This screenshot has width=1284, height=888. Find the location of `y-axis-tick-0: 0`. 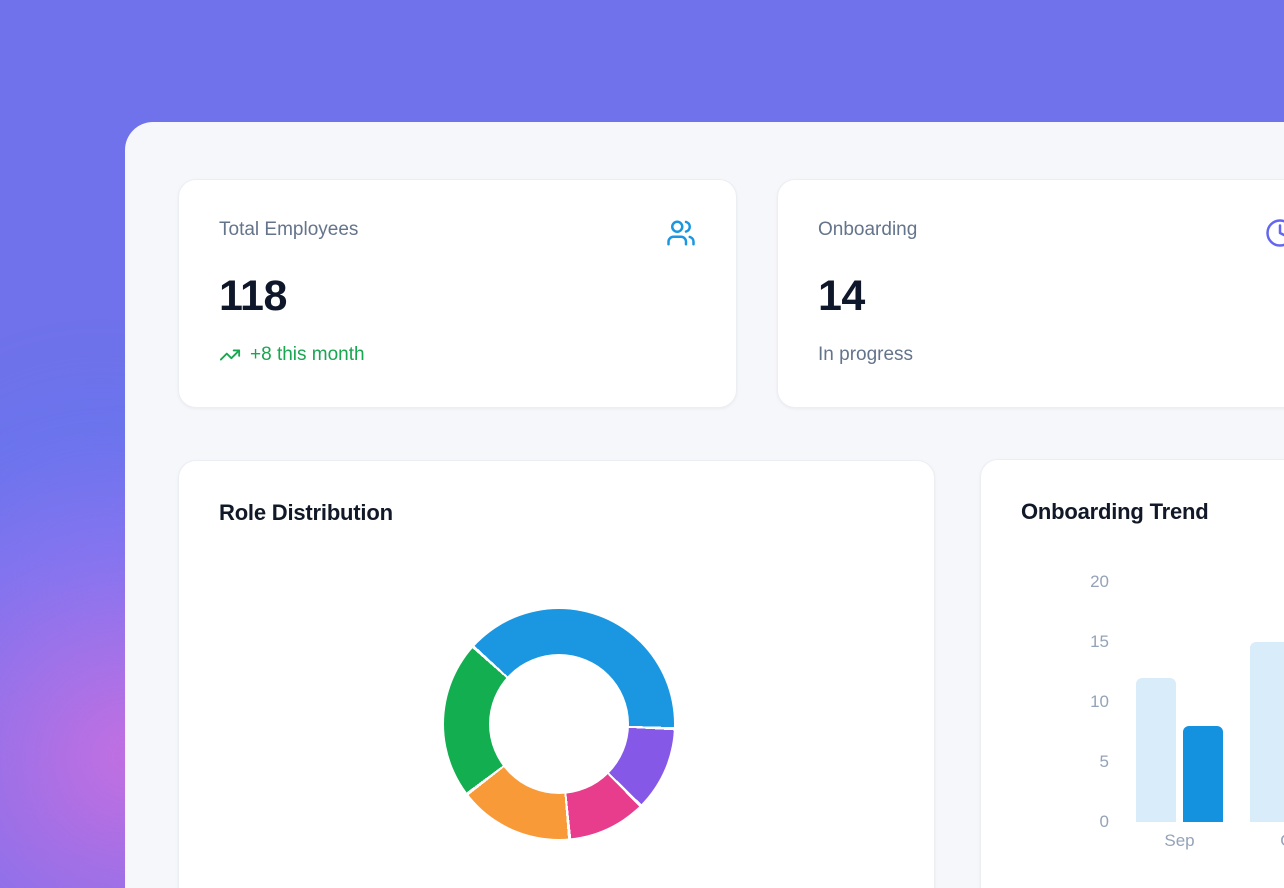

y-axis-tick-0: 0 is located at coordinates (1104, 821).